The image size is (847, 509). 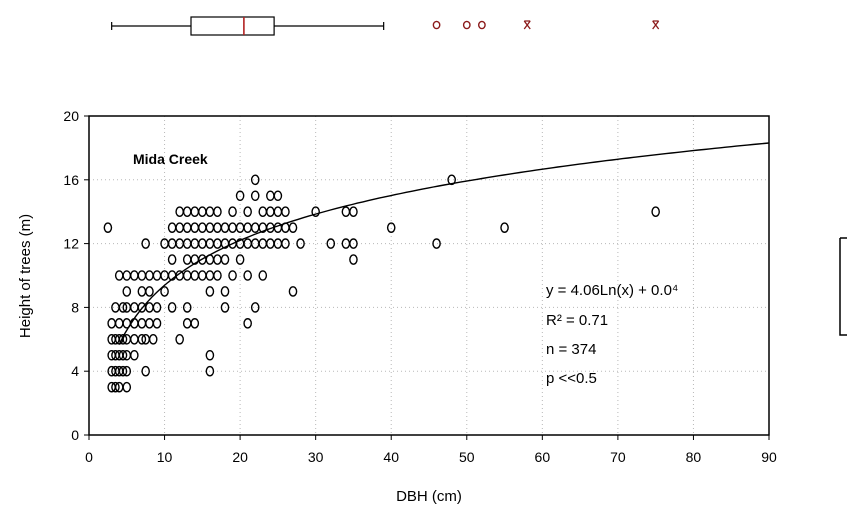 What do you see at coordinates (25, 276) in the screenshot?
I see `y-axis-label: Height of trees (m)` at bounding box center [25, 276].